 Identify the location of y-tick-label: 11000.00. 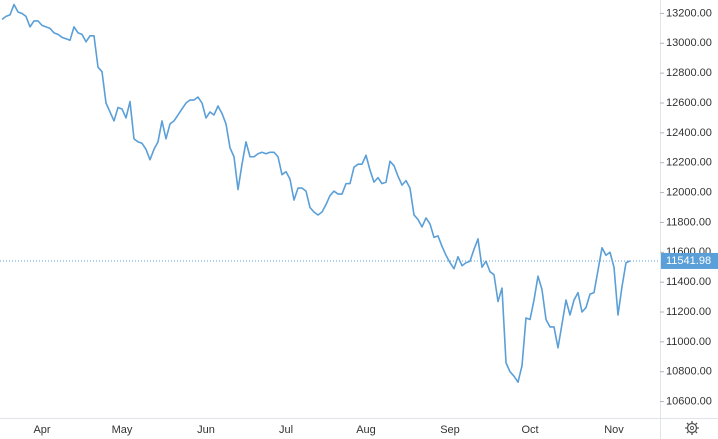
(688, 342).